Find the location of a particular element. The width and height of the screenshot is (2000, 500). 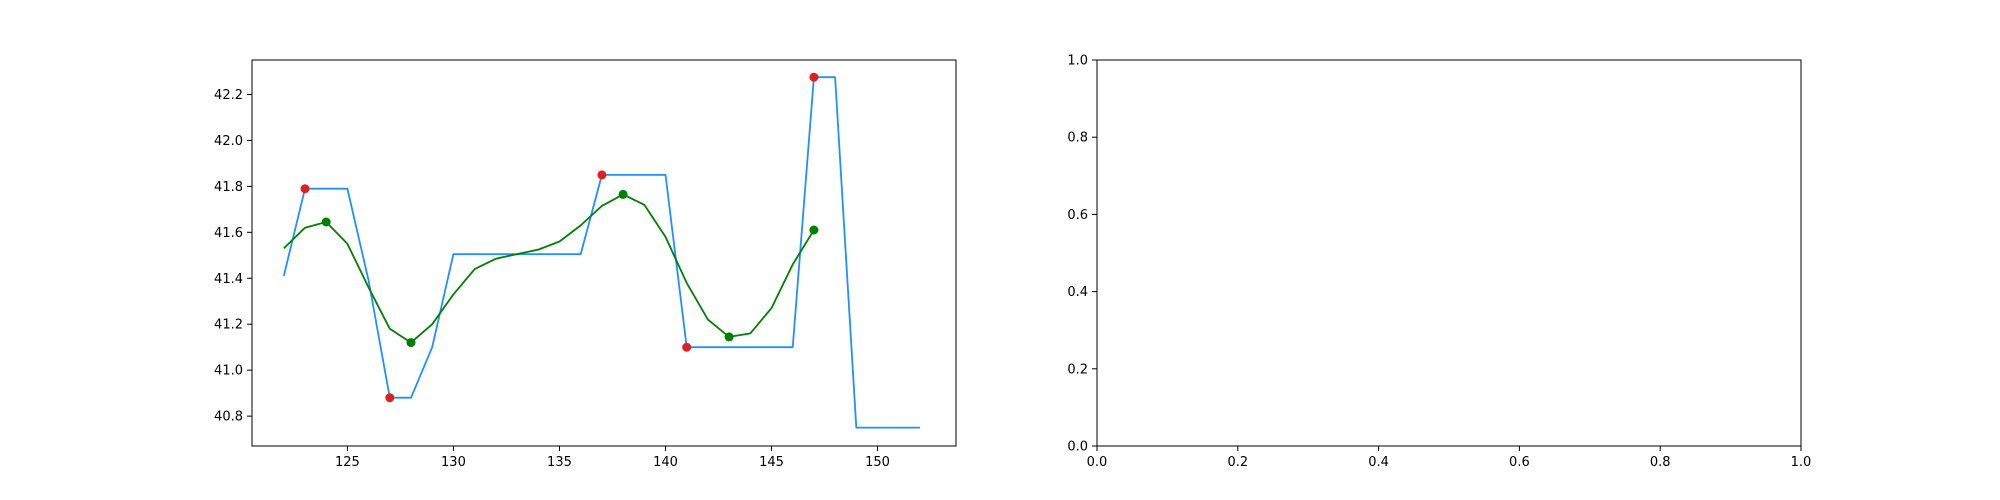

x-tick-label: 140 is located at coordinates (665, 462).